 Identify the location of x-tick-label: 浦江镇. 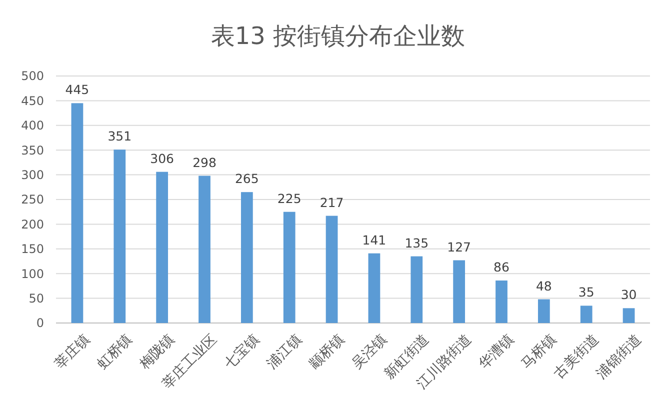
(285, 351).